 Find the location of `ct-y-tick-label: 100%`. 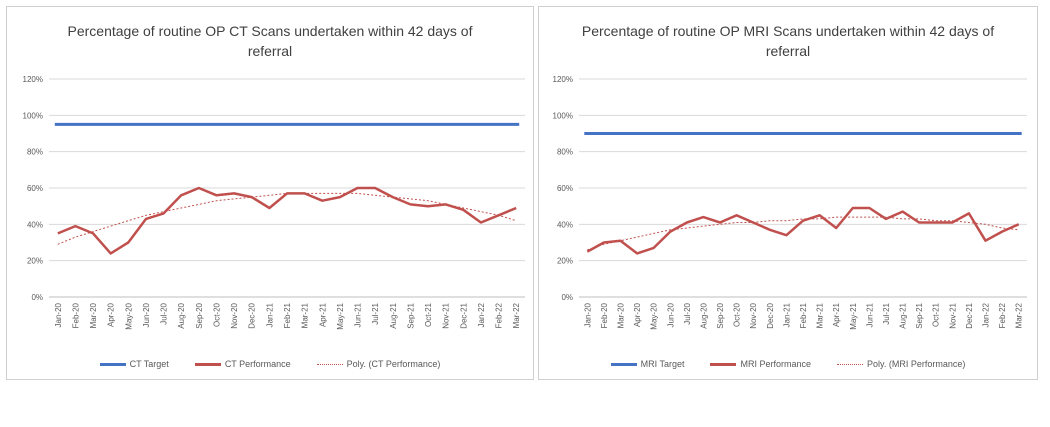

ct-y-tick-label: 100% is located at coordinates (33, 115).